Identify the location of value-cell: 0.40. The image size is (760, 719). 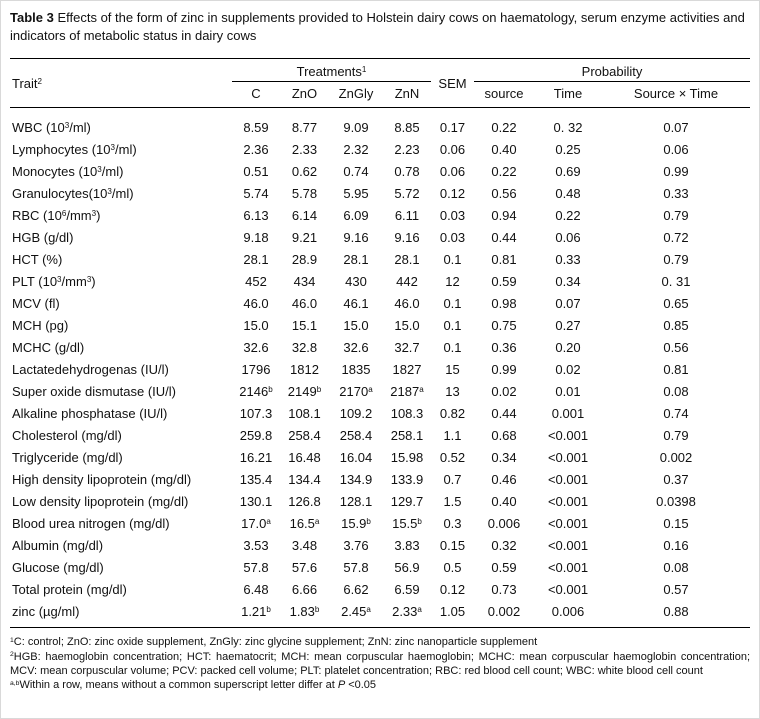
(504, 502).